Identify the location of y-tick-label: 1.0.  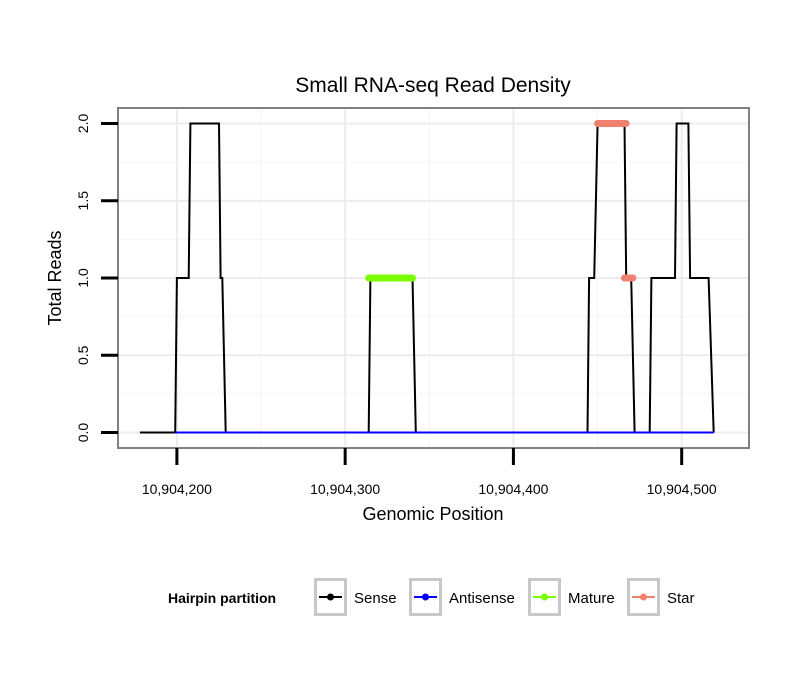
(83, 278).